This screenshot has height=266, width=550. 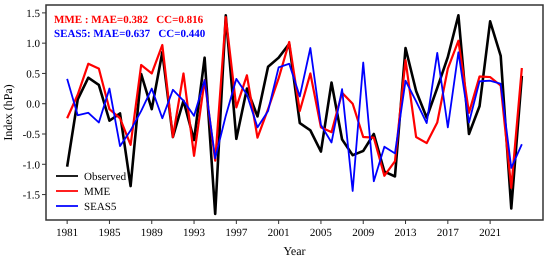 I want to click on x-tick-label: 1981, so click(x=67, y=233).